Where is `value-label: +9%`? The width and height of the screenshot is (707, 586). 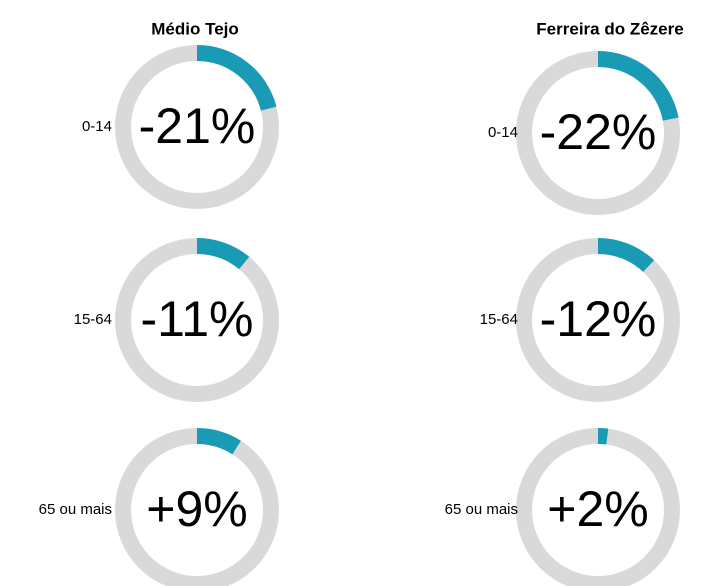 value-label: +9% is located at coordinates (196, 509).